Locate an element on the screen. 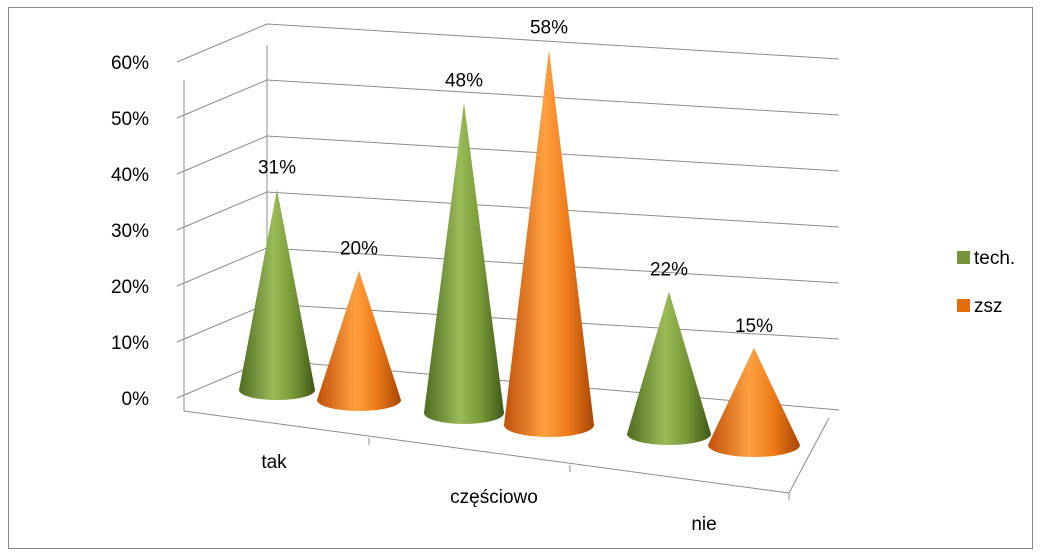 The height and width of the screenshot is (556, 1043). cone-tech-nie is located at coordinates (669, 368).